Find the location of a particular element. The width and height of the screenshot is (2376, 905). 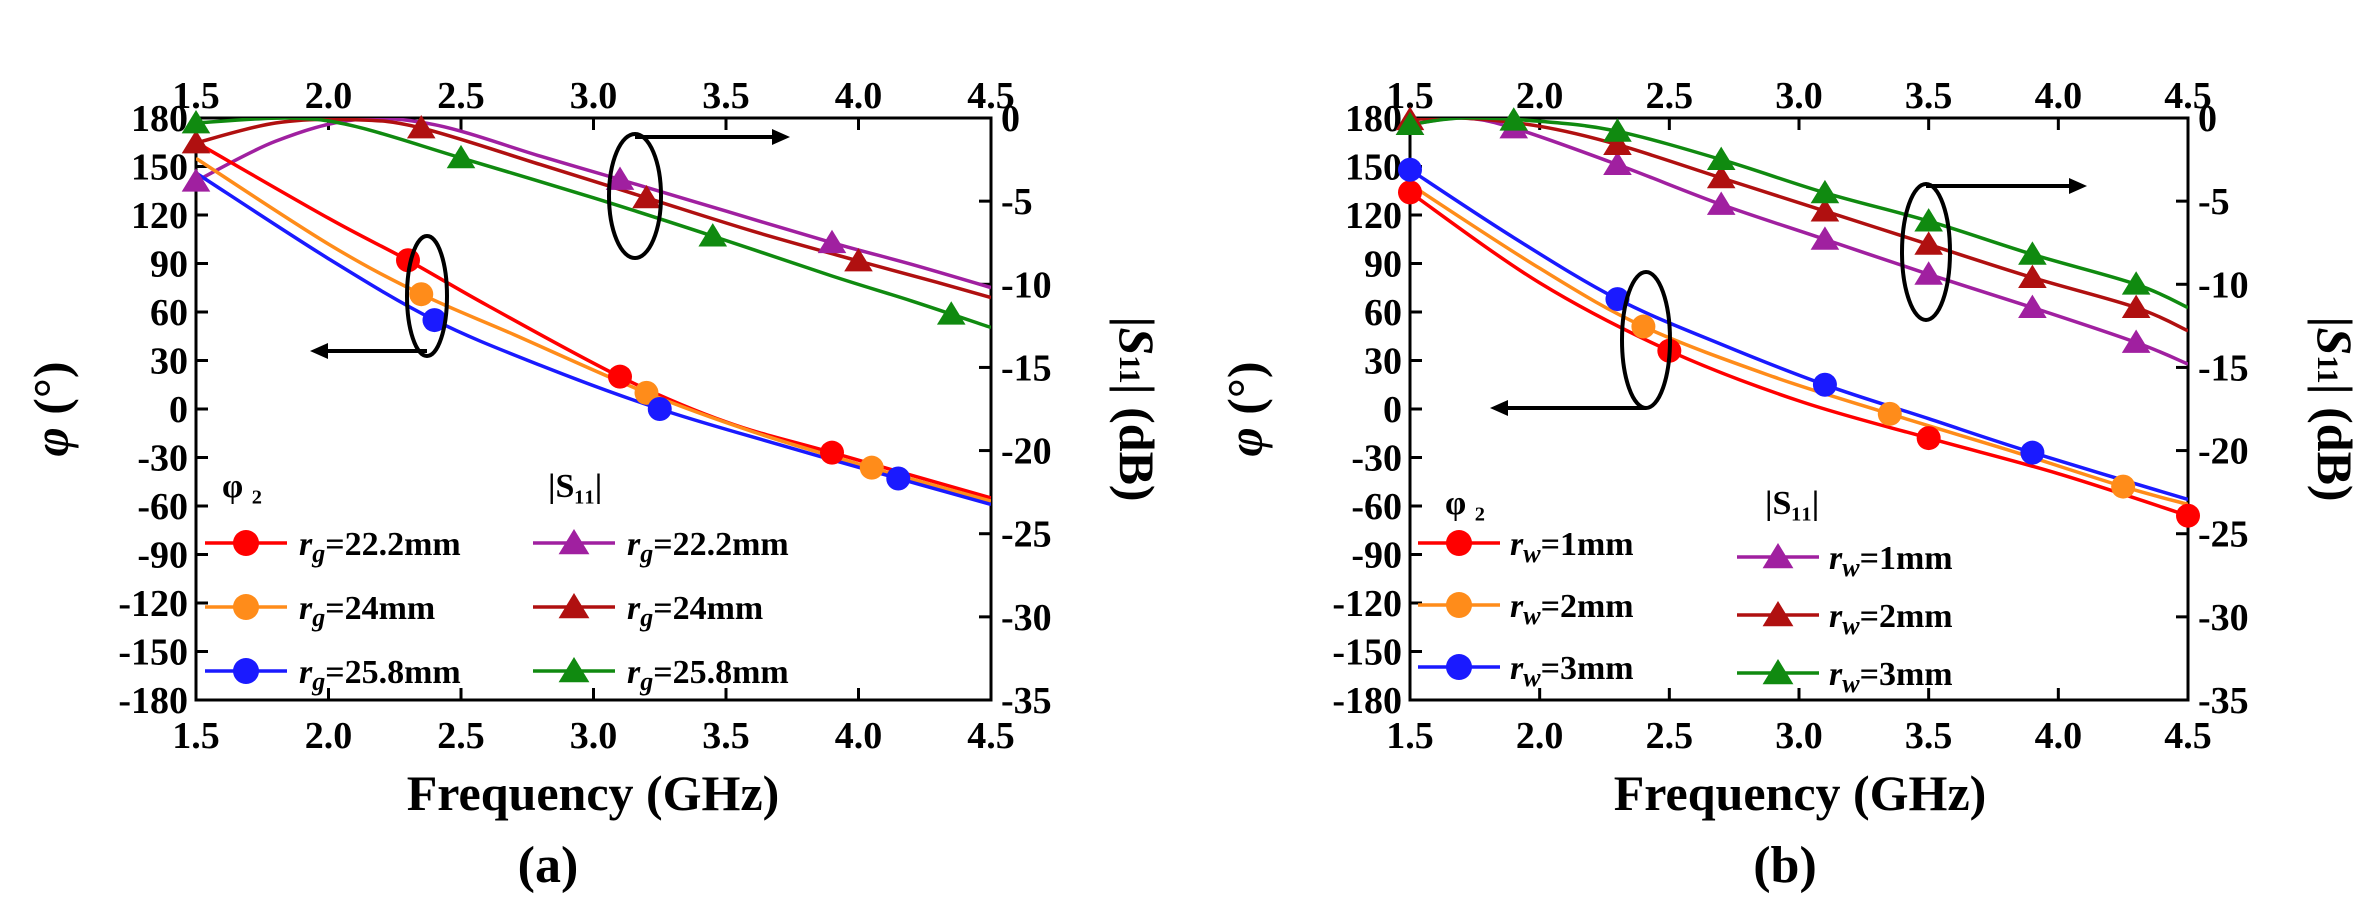

panel-a-ytick-label-left: -150 is located at coordinates (153, 653).